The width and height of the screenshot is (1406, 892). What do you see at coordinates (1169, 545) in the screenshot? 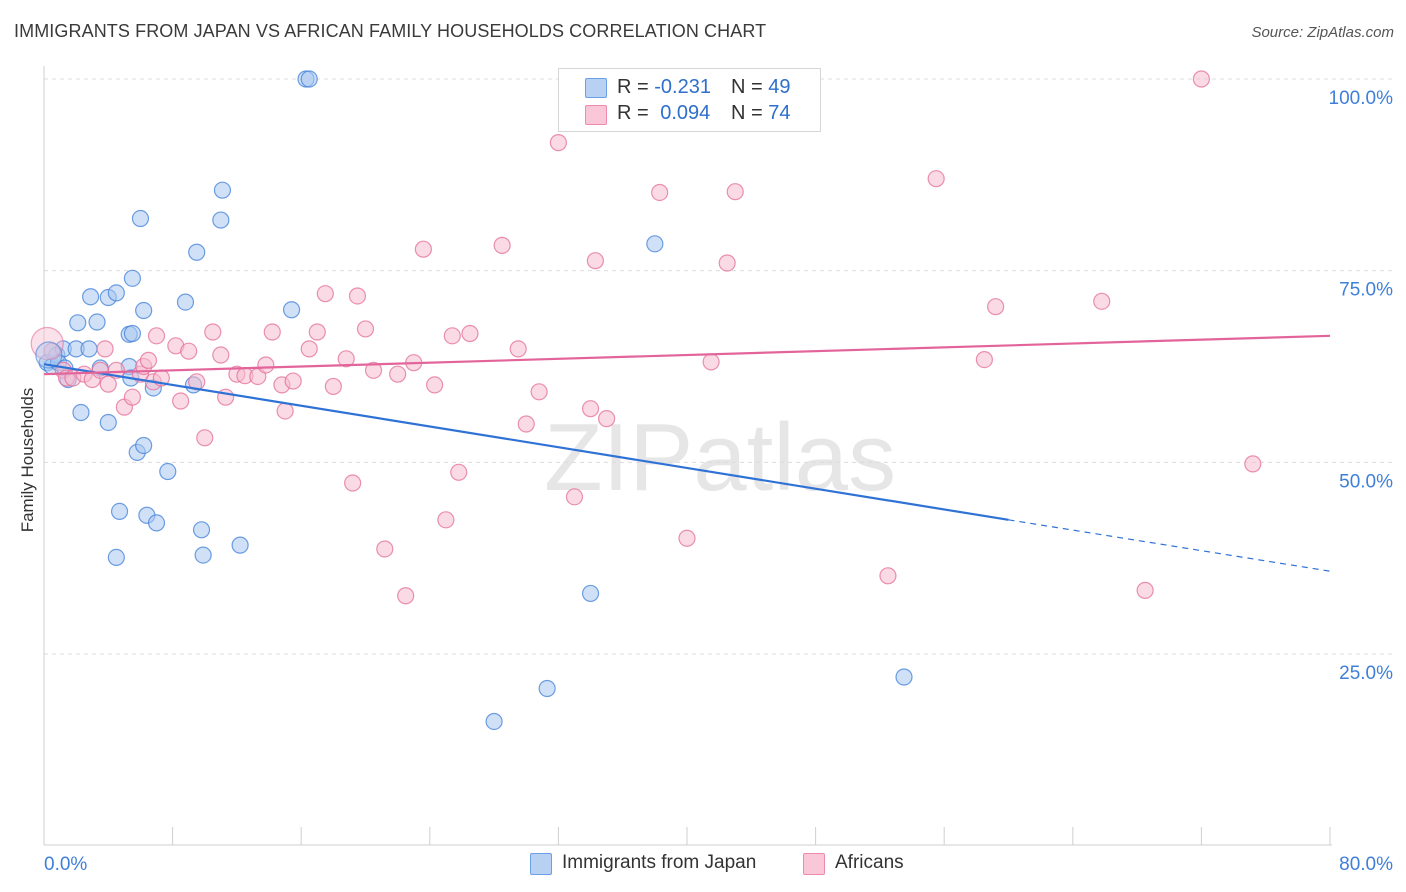
I see `trendline-japan-extension` at bounding box center [1169, 545].